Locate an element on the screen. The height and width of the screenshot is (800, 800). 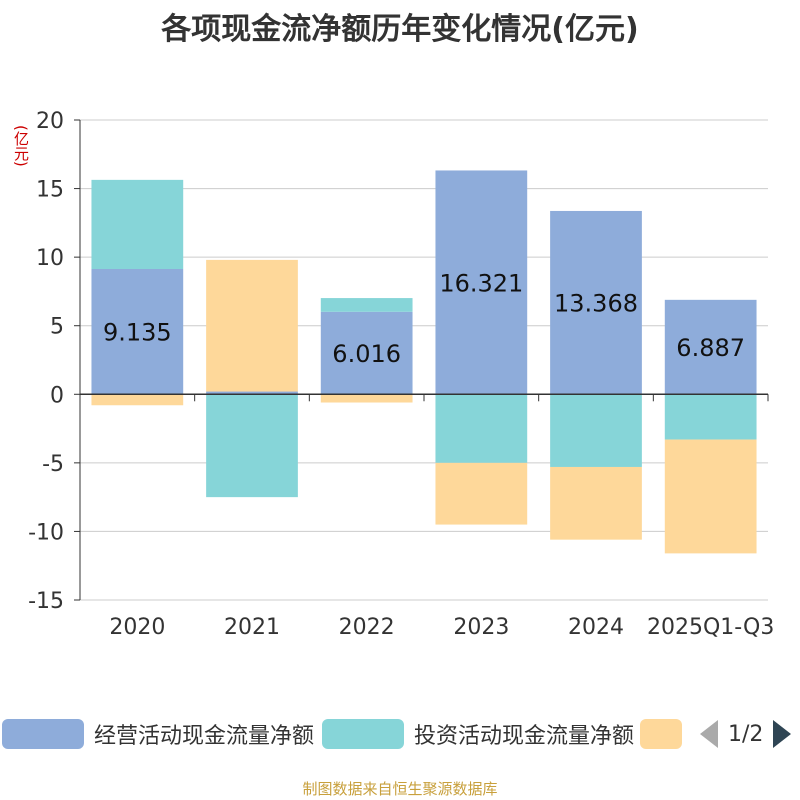
y-tick-label: 20 is located at coordinates (50, 121).